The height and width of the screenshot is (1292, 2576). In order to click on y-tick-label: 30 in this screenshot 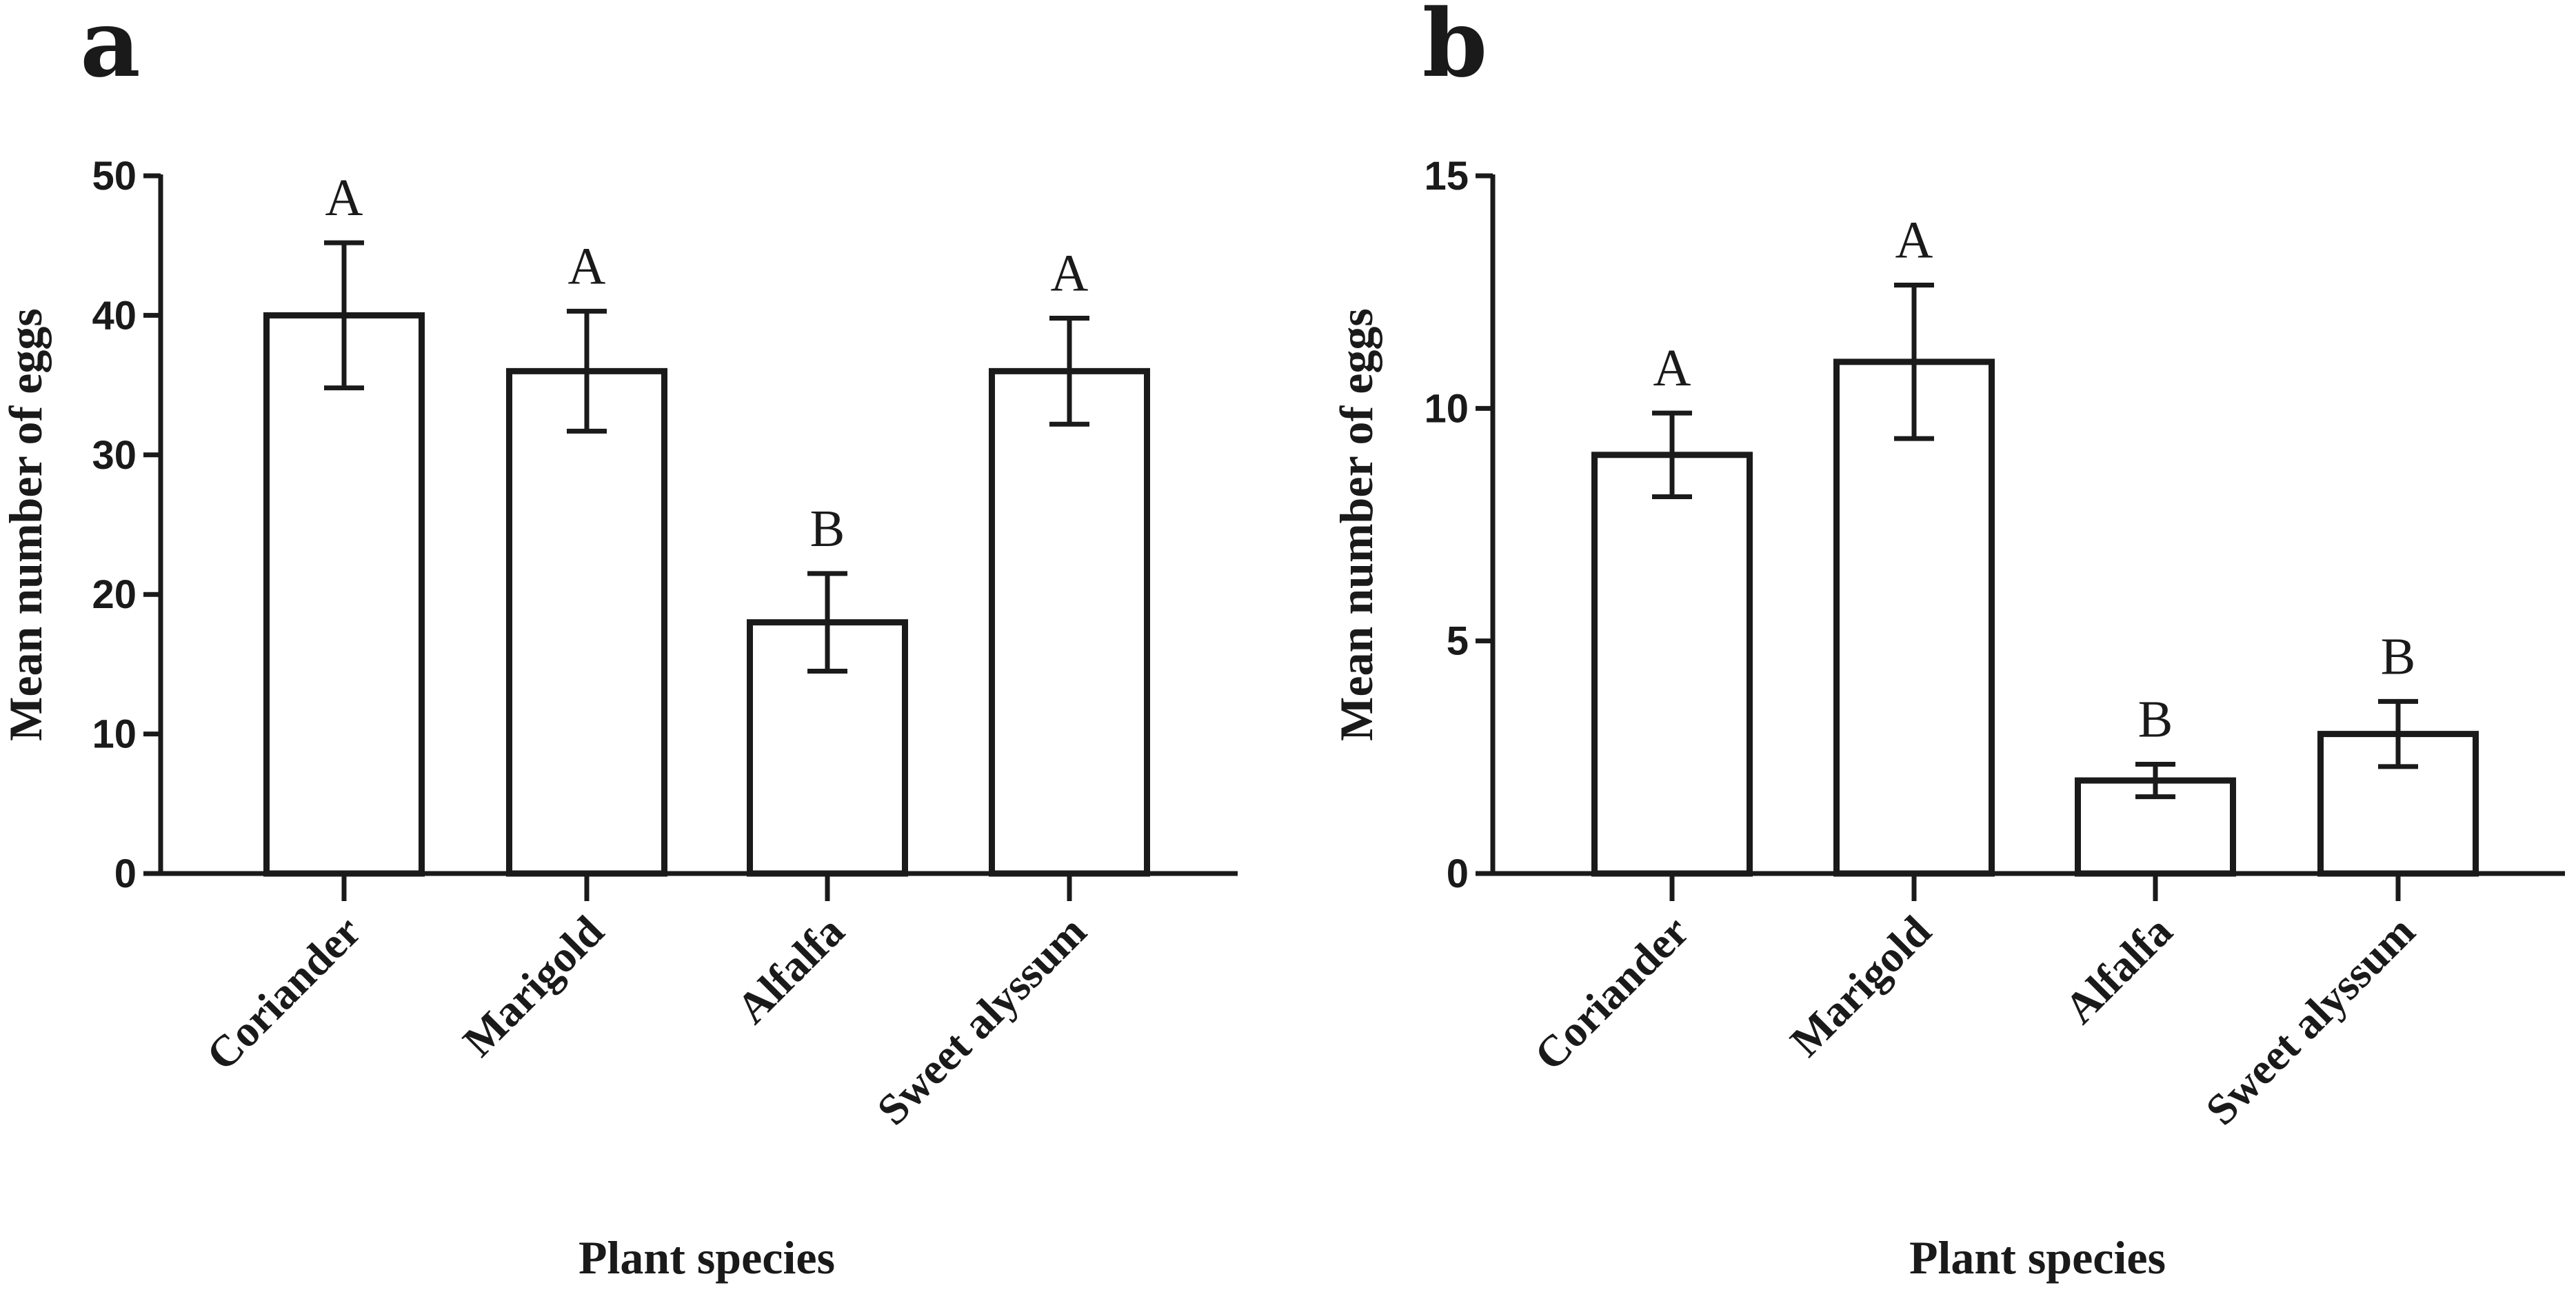, I will do `click(114, 456)`.